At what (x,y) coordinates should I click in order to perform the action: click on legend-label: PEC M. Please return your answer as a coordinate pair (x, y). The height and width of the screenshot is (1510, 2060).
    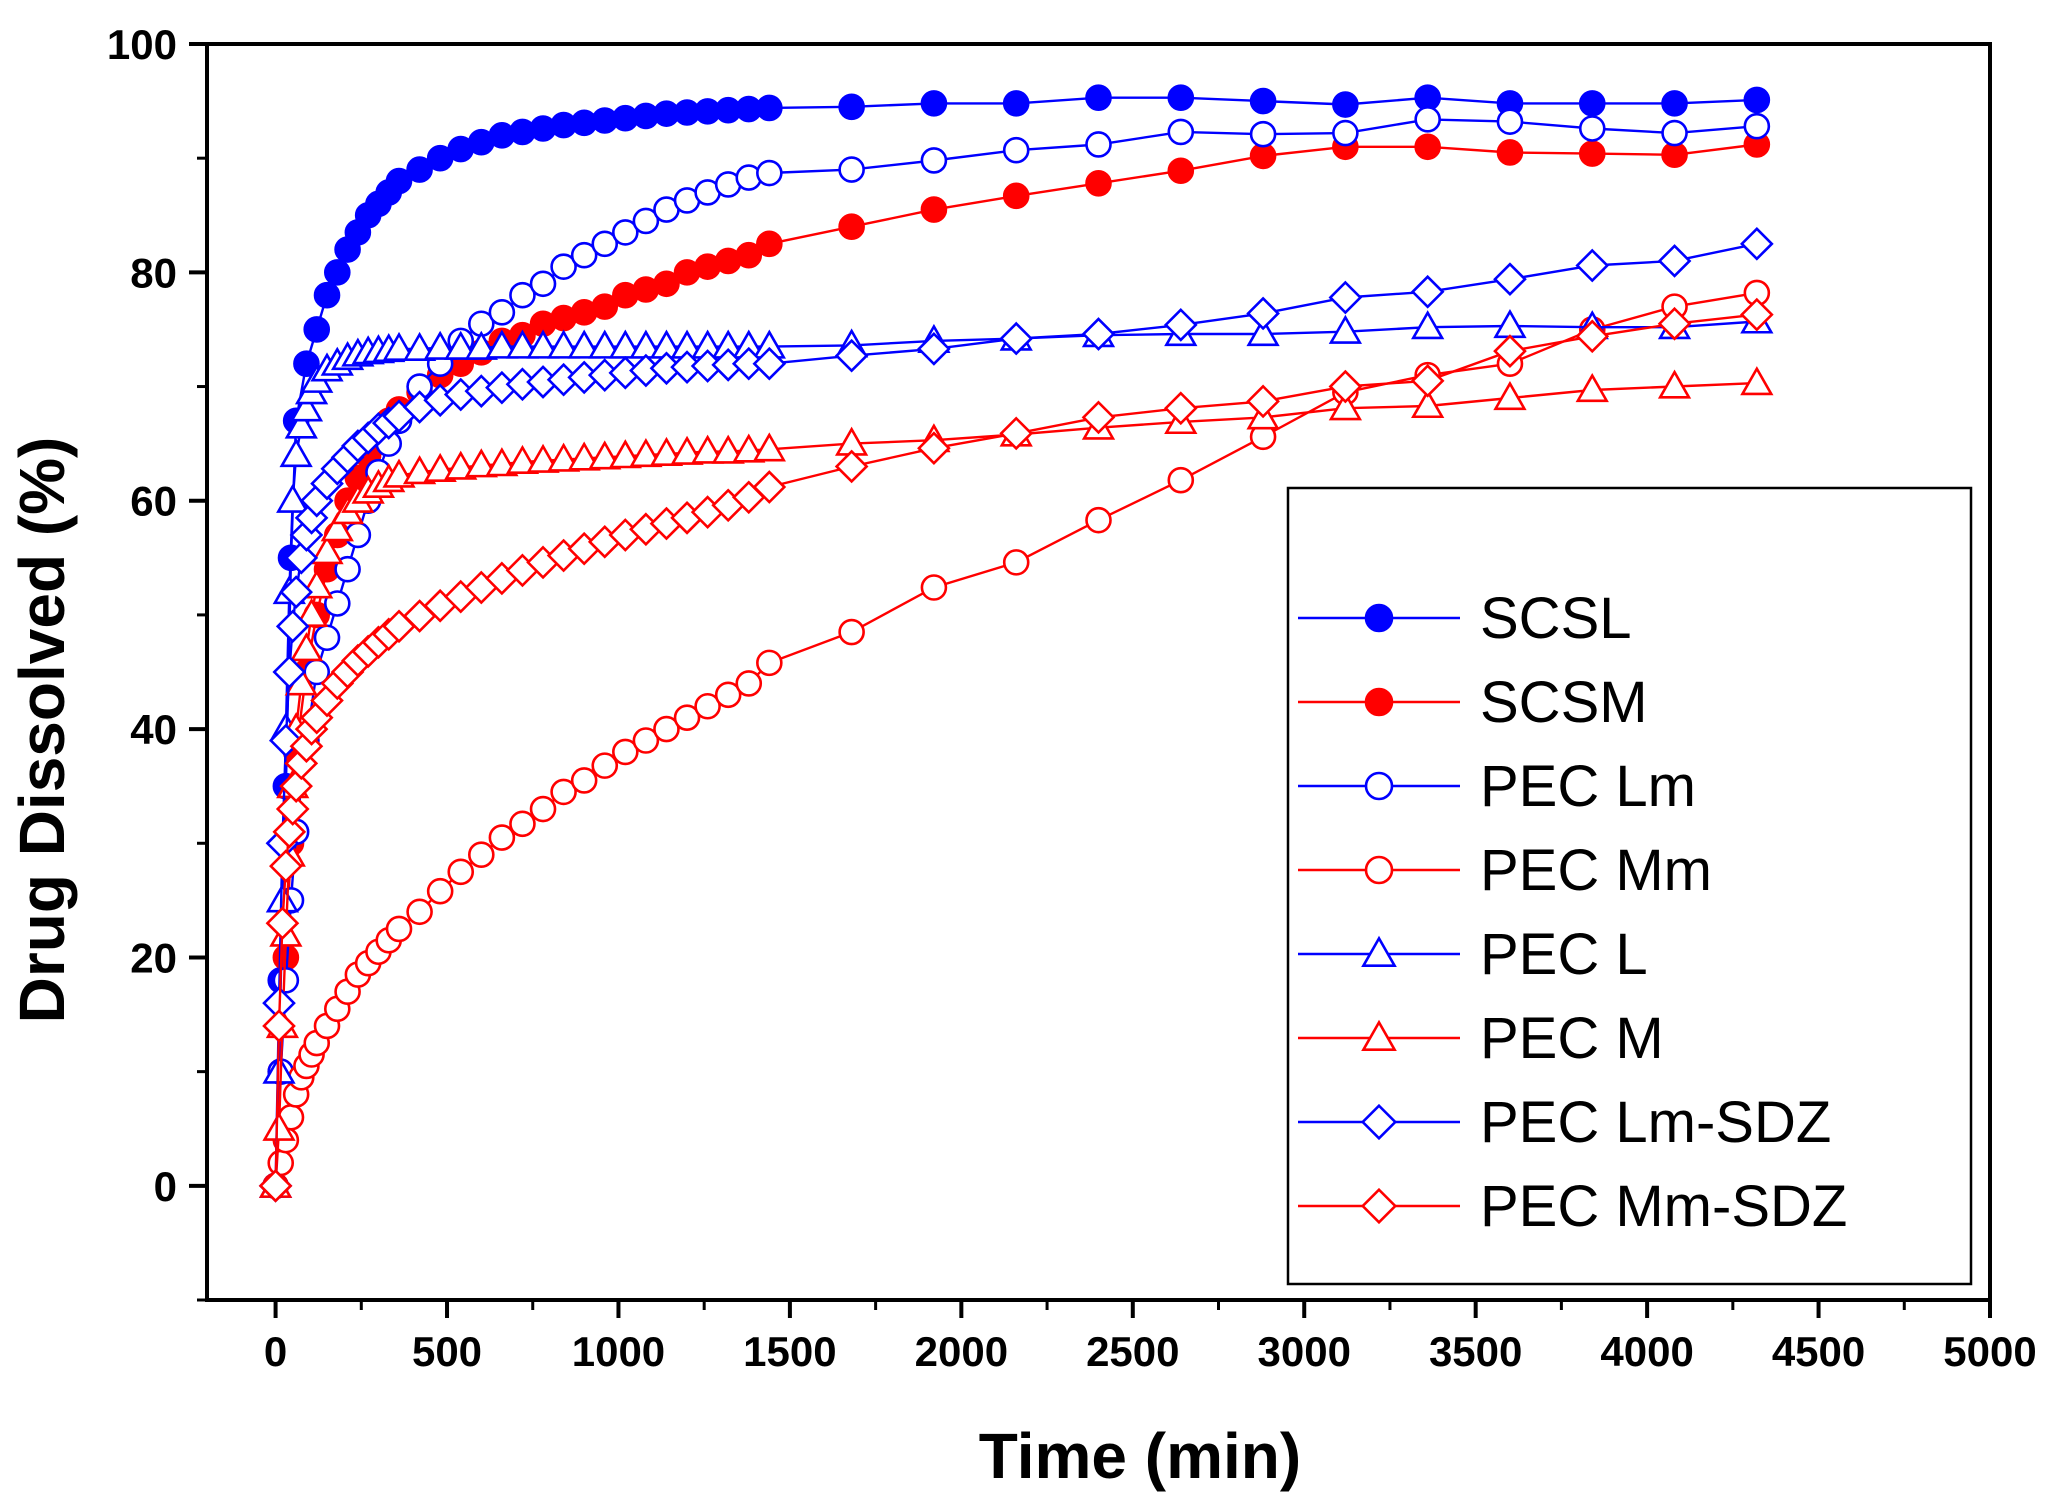
    Looking at the image, I should click on (1572, 1038).